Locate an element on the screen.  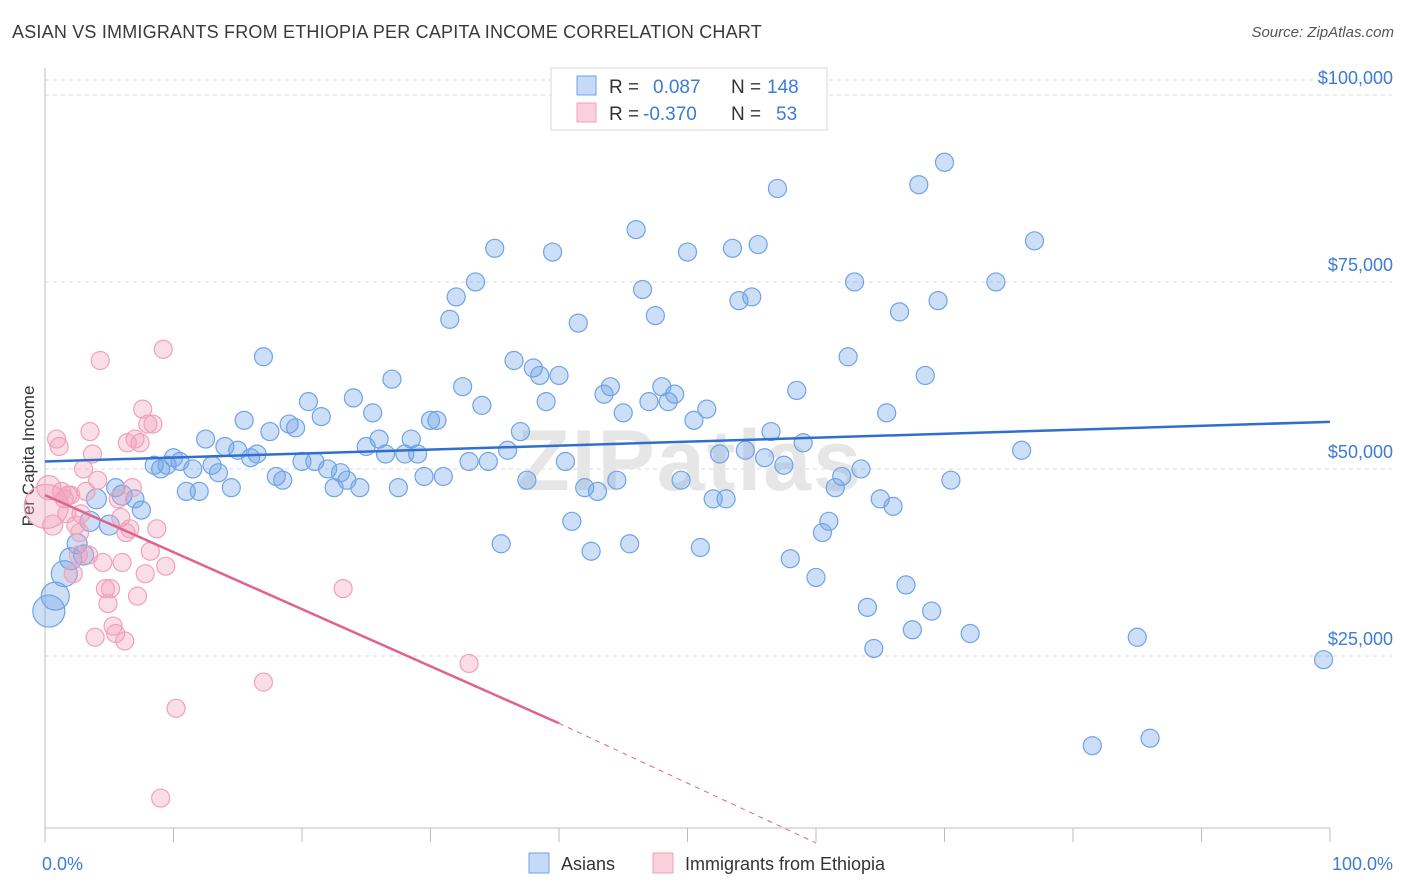
legend-r-value: -0.370 is located at coordinates (670, 114).